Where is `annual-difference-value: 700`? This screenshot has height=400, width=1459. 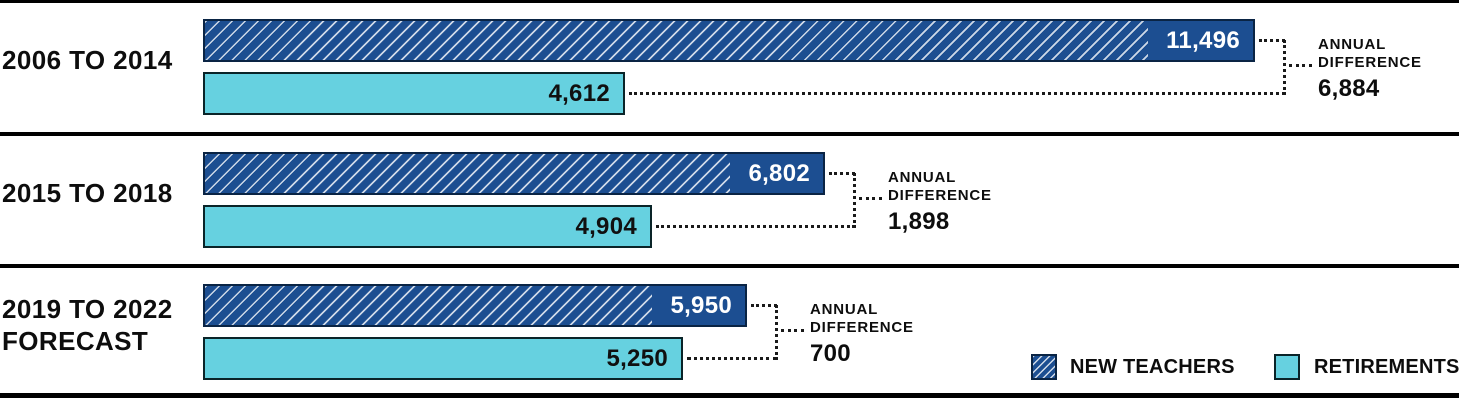
annual-difference-value: 700 is located at coordinates (830, 353).